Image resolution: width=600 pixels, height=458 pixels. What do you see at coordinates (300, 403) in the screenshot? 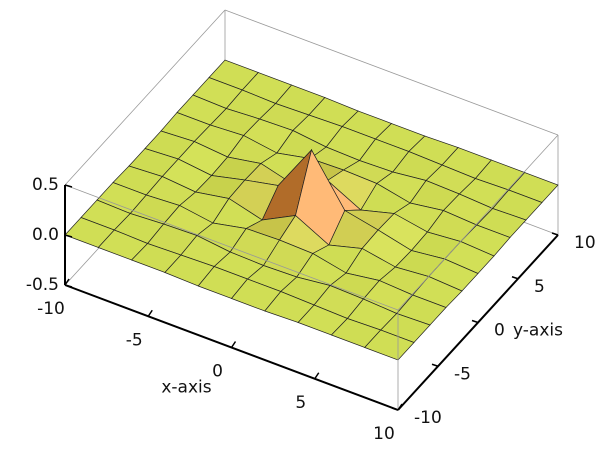
I see `x-tick-label: 5` at bounding box center [300, 403].